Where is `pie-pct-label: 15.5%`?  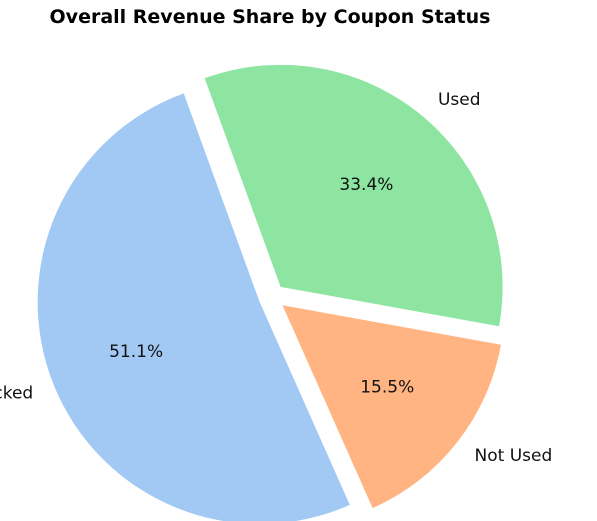
pie-pct-label: 15.5% is located at coordinates (387, 387).